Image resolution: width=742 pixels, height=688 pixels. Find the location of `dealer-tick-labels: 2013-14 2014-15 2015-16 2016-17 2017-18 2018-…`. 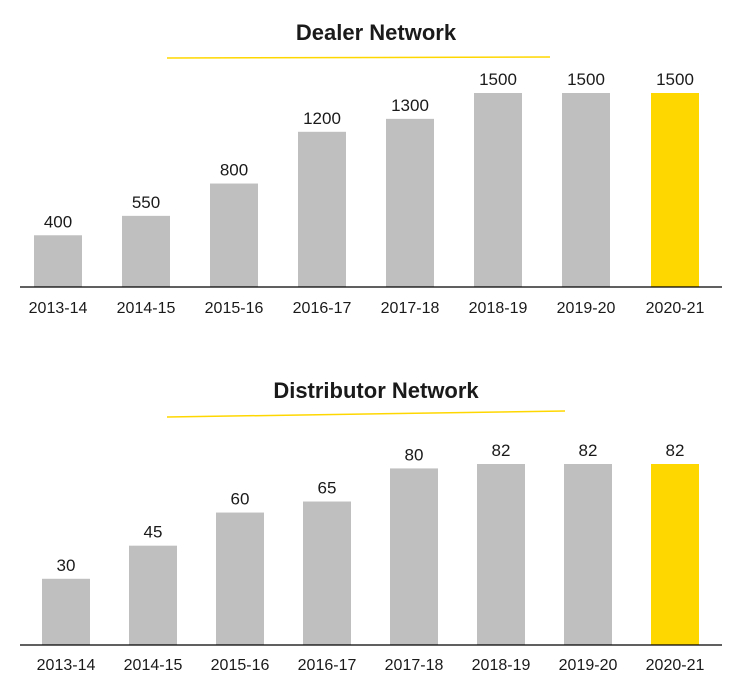

dealer-tick-labels: 2013-14 2014-15 2015-16 2016-17 2017-18 2018-… is located at coordinates (367, 308).